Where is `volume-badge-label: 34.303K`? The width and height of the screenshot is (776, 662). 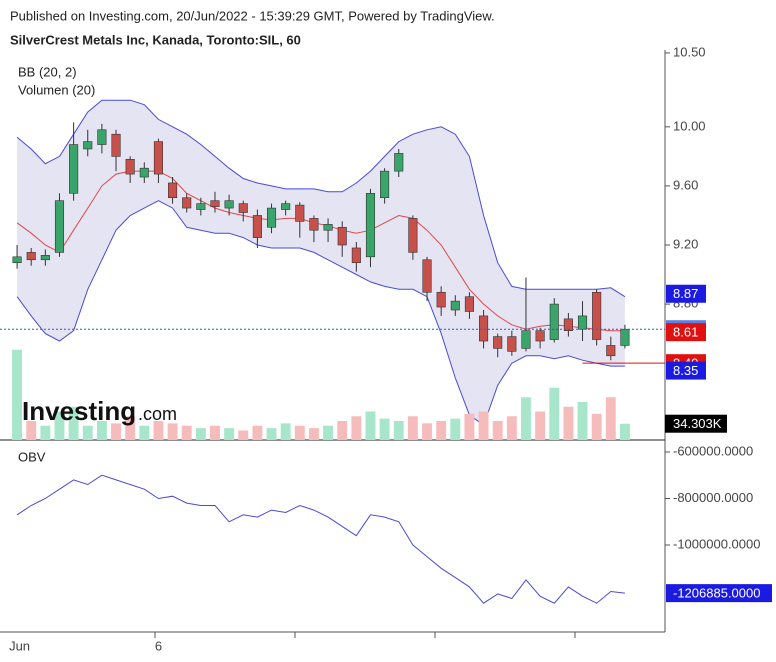 volume-badge-label: 34.303K is located at coordinates (697, 423).